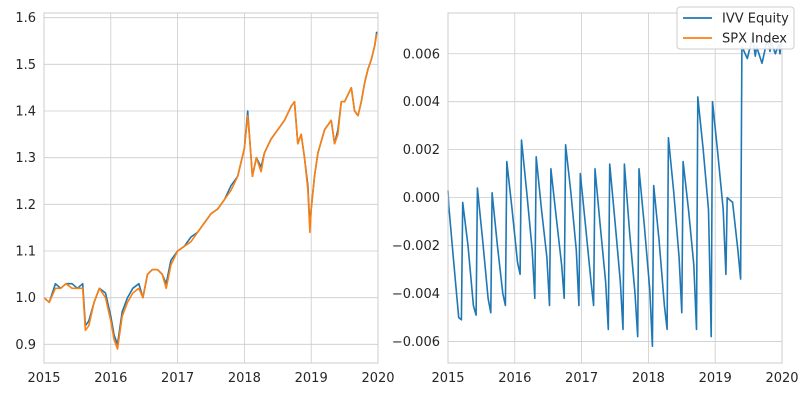  Describe the element at coordinates (514, 378) in the screenshot. I see `right-x-tick-label-2016: 2016` at that location.